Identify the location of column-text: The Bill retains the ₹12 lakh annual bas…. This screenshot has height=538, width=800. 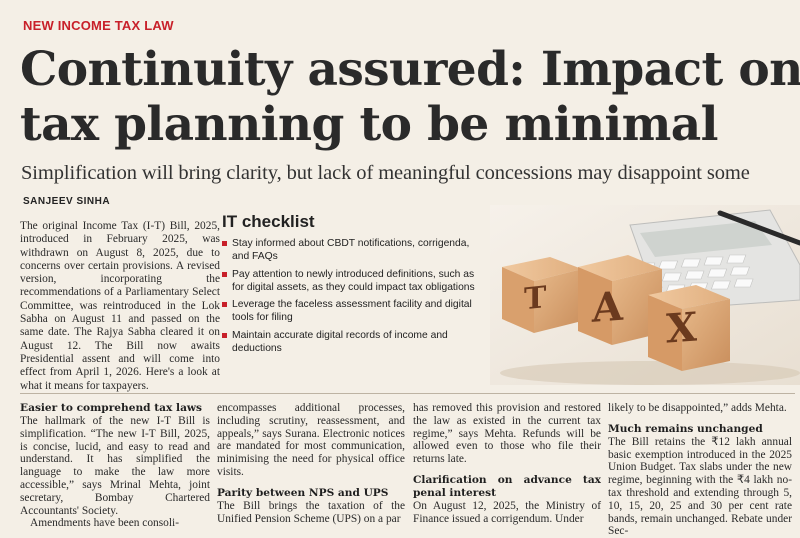
(700, 486).